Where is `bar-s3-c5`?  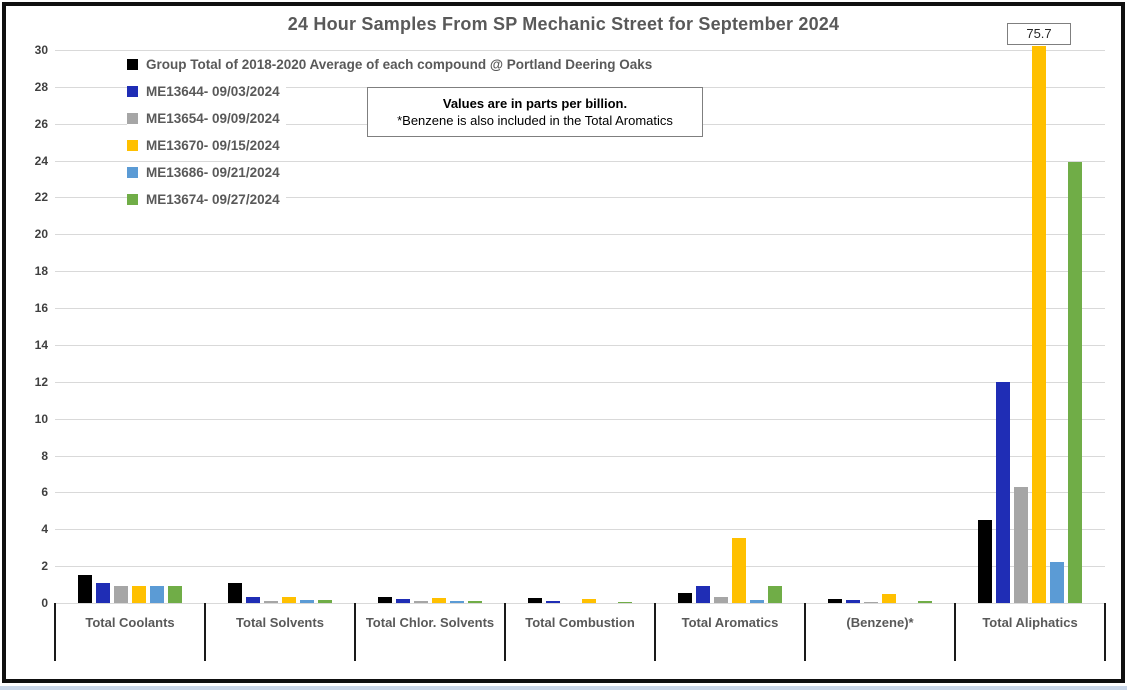 bar-s3-c5 is located at coordinates (889, 598).